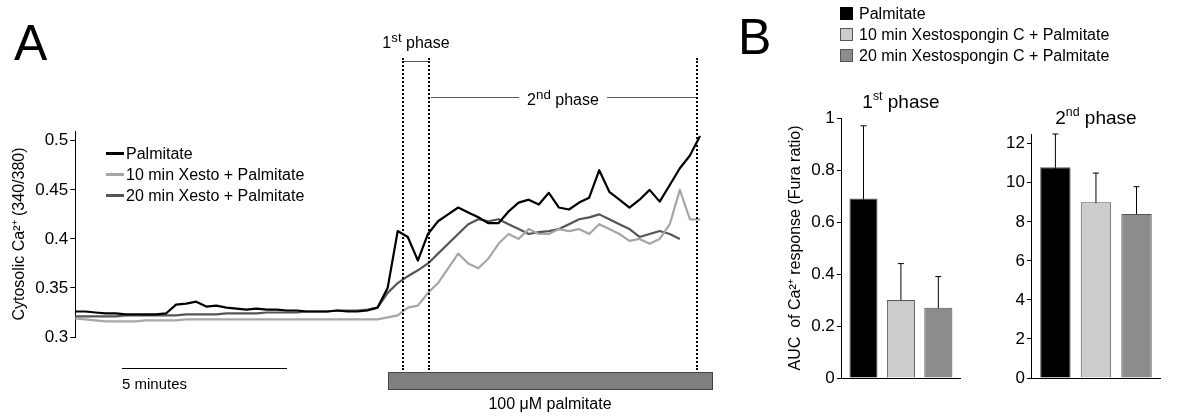 The image size is (1187, 416). What do you see at coordinates (155, 383) in the screenshot?
I see `text: 5 minutes` at bounding box center [155, 383].